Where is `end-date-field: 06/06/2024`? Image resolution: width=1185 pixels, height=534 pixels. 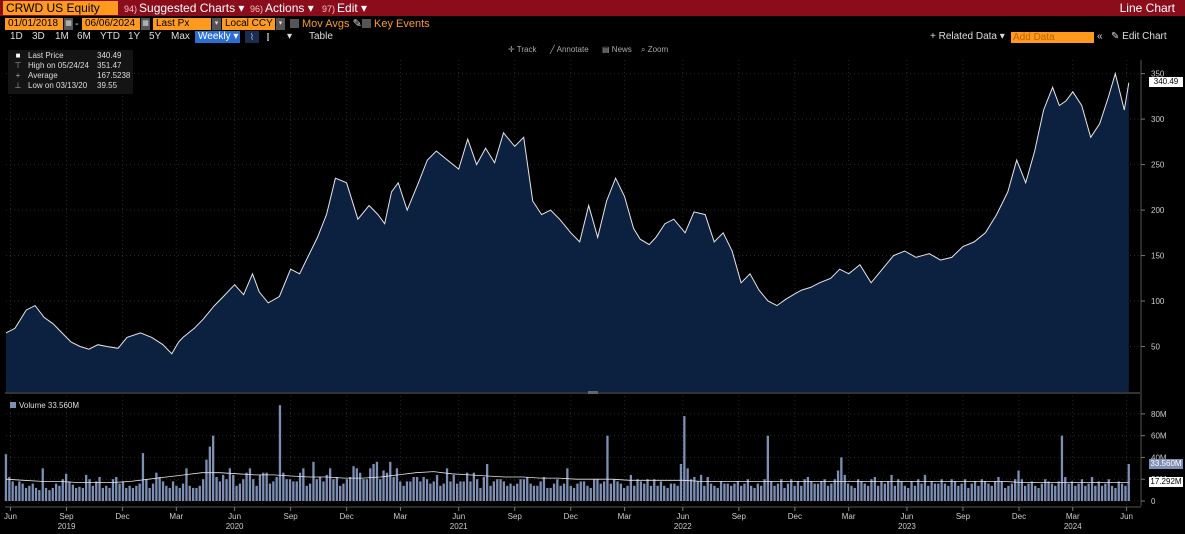 end-date-field: 06/06/2024 is located at coordinates (111, 24).